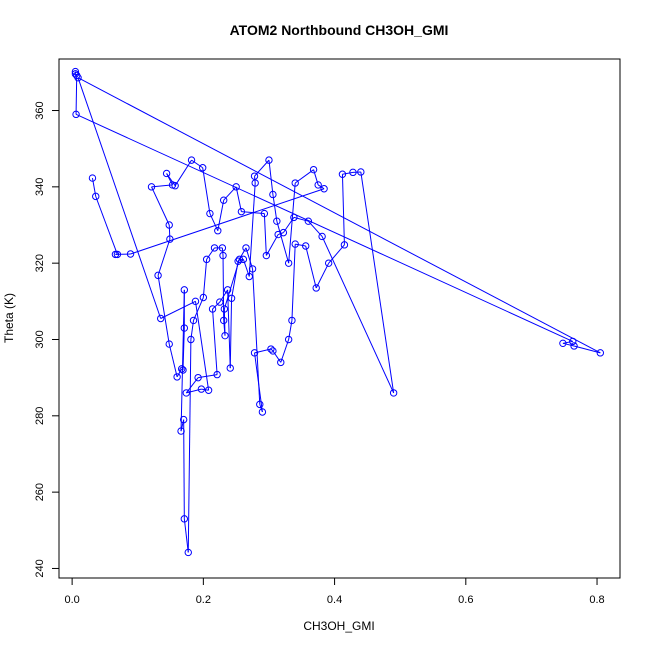 This screenshot has height=650, width=650. I want to click on x-tick-label: 0.4, so click(334, 600).